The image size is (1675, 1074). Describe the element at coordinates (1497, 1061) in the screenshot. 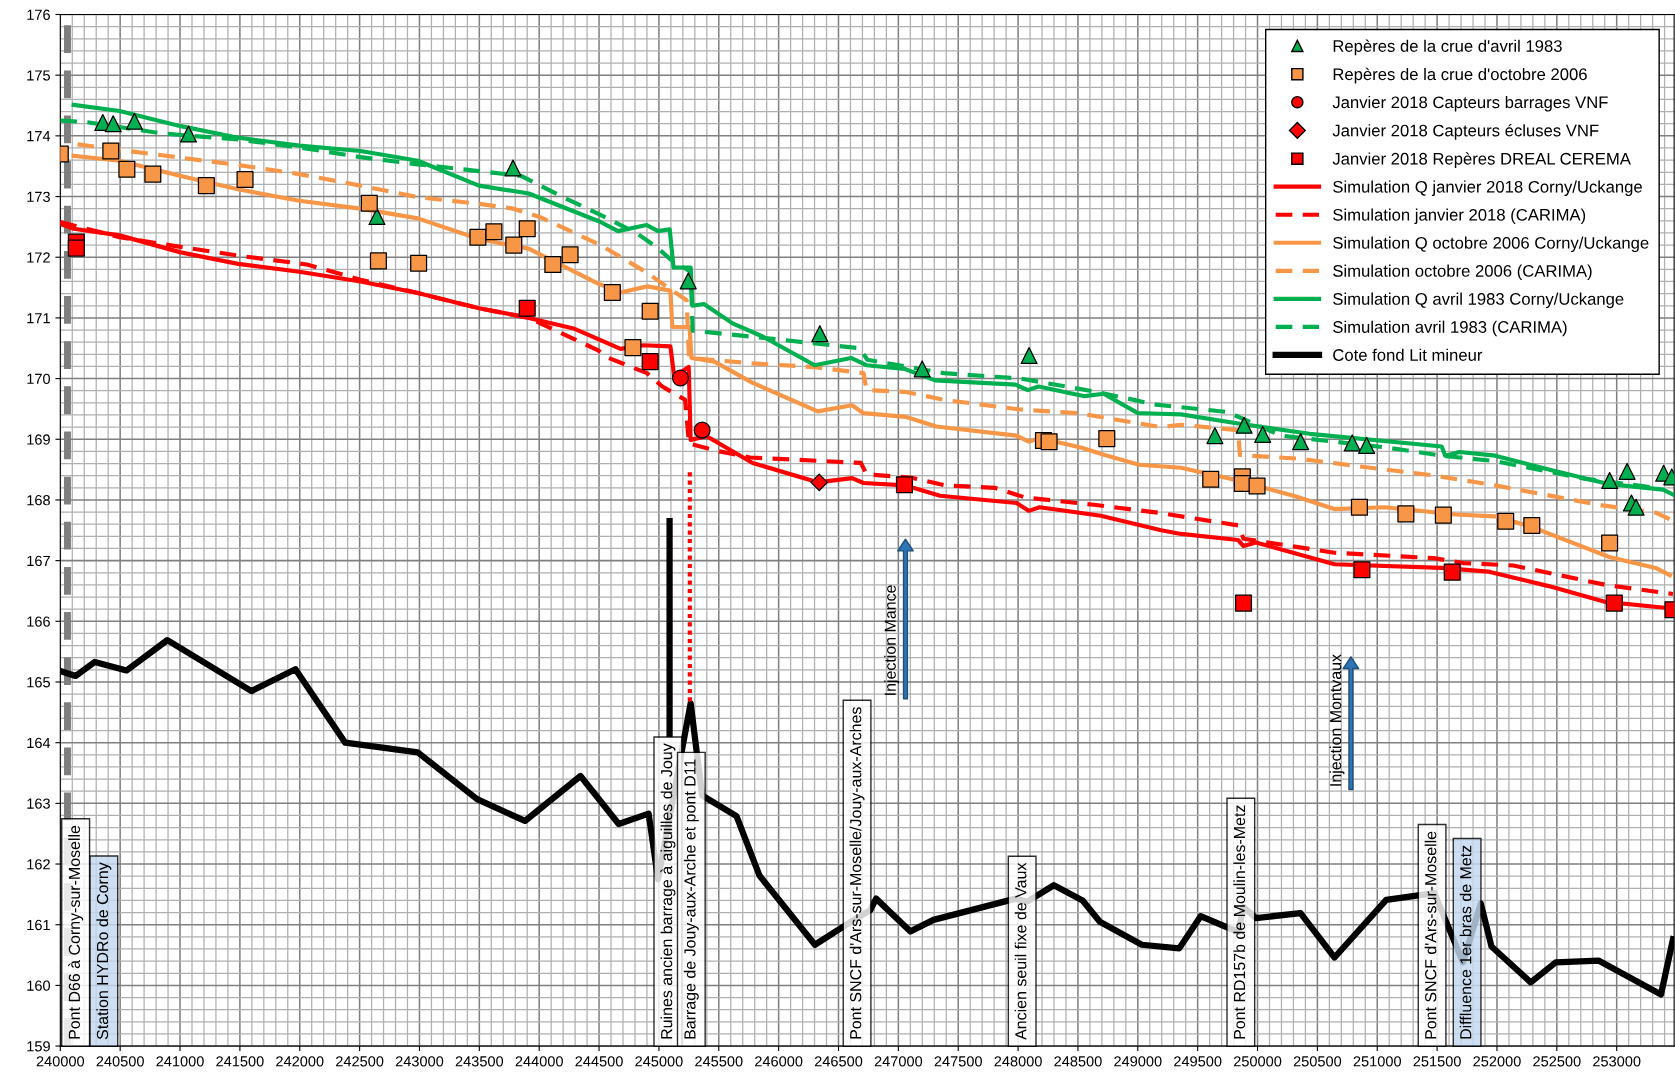

I see `x-tick-label: 252000` at that location.